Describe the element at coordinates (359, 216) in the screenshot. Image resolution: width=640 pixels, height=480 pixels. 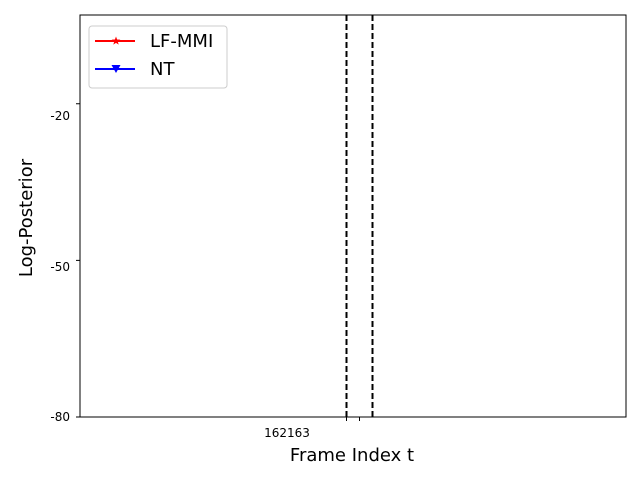
I see `chart-marks` at that location.